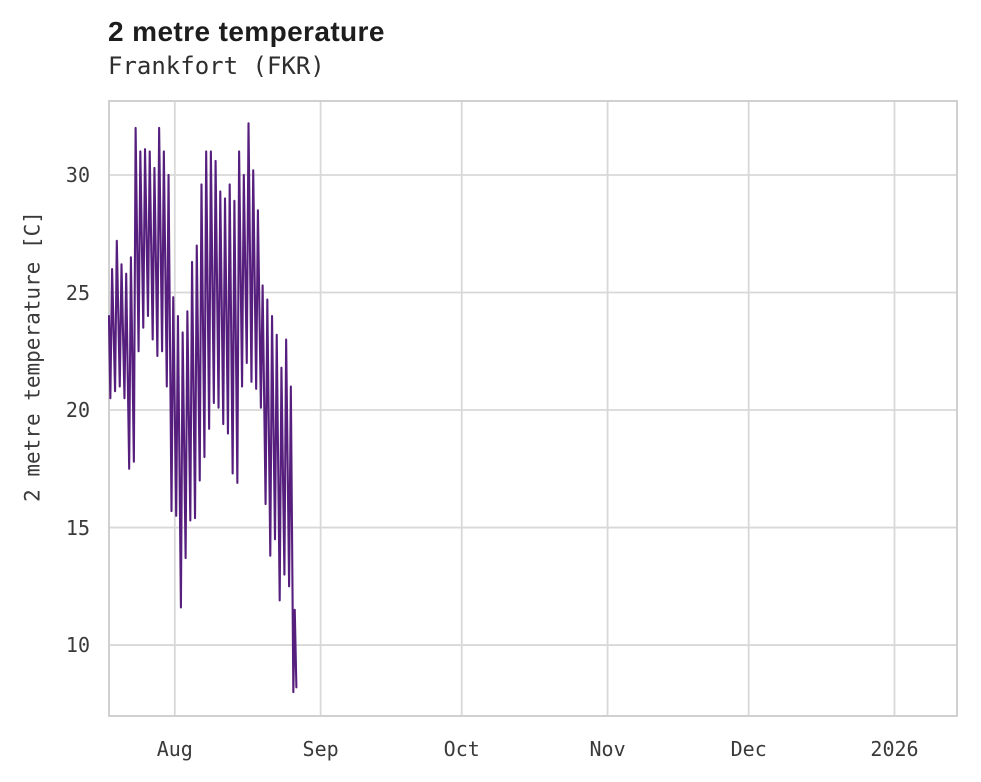 This screenshot has width=981, height=782. I want to click on x-tick-label: Sep, so click(320, 749).